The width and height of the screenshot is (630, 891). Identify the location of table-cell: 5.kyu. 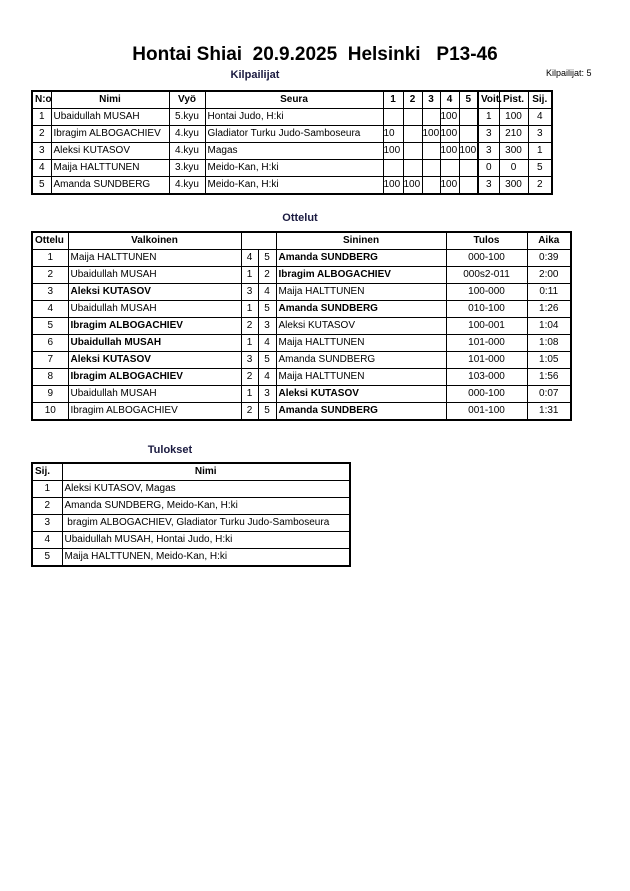
(187, 117).